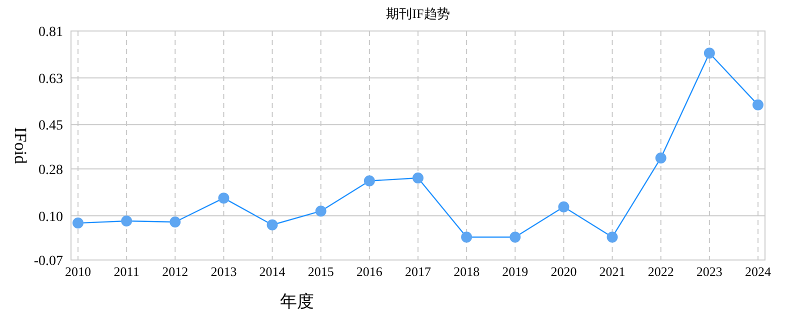  Describe the element at coordinates (661, 271) in the screenshot. I see `x-tick-label: 2022` at that location.